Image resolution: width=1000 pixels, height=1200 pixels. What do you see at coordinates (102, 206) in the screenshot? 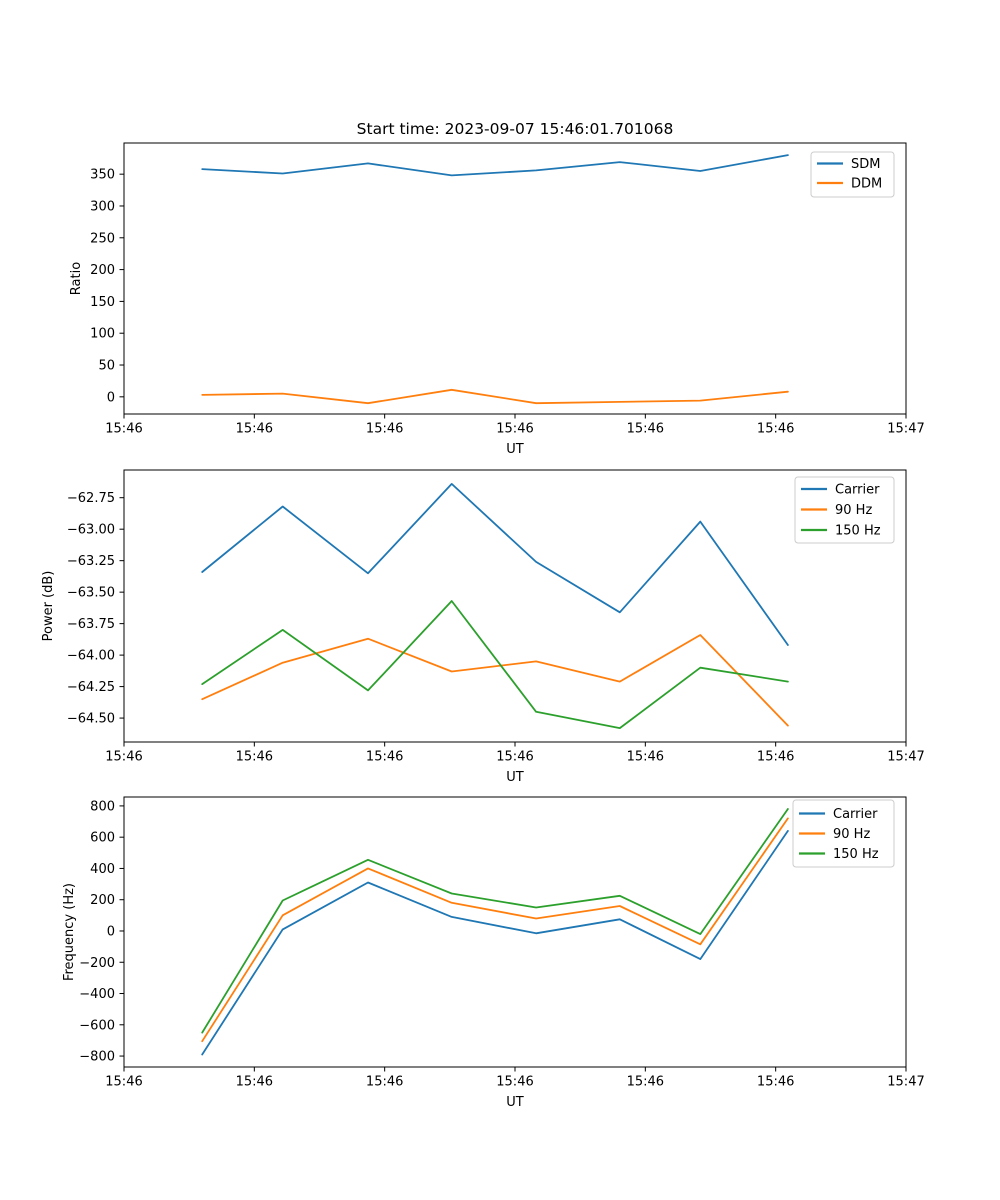
I see `y-tick-label: 300` at bounding box center [102, 206].